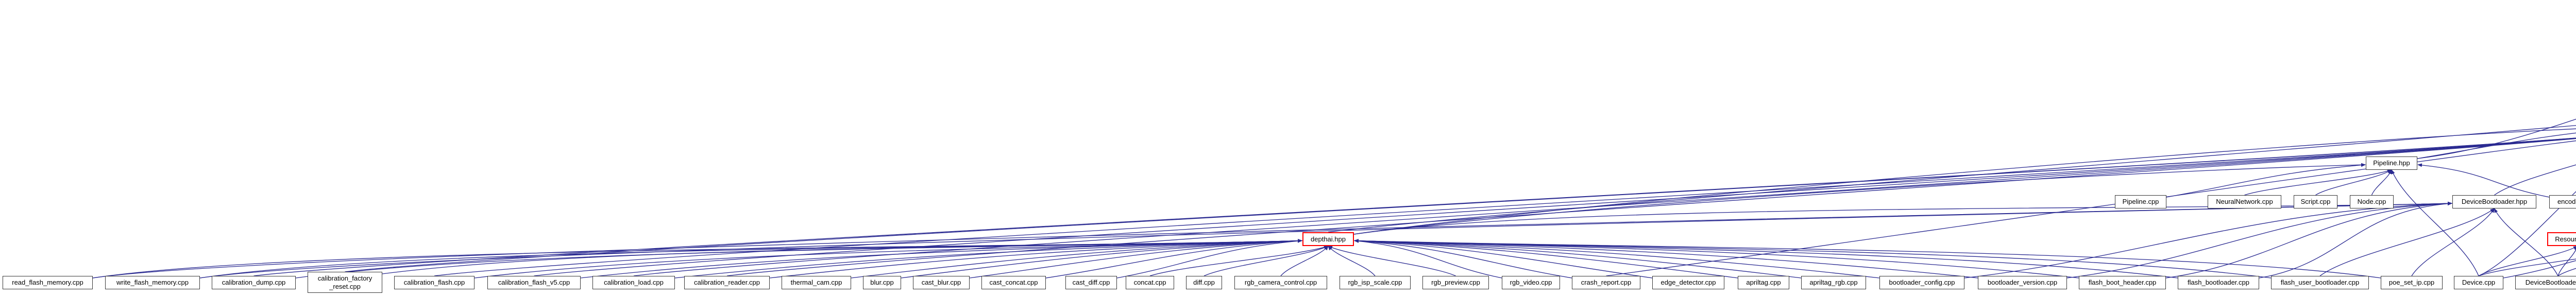  What do you see at coordinates (2535, 180) in the screenshot?
I see `edge-DeviceBootloader.hpp--Device.hpp` at bounding box center [2535, 180].